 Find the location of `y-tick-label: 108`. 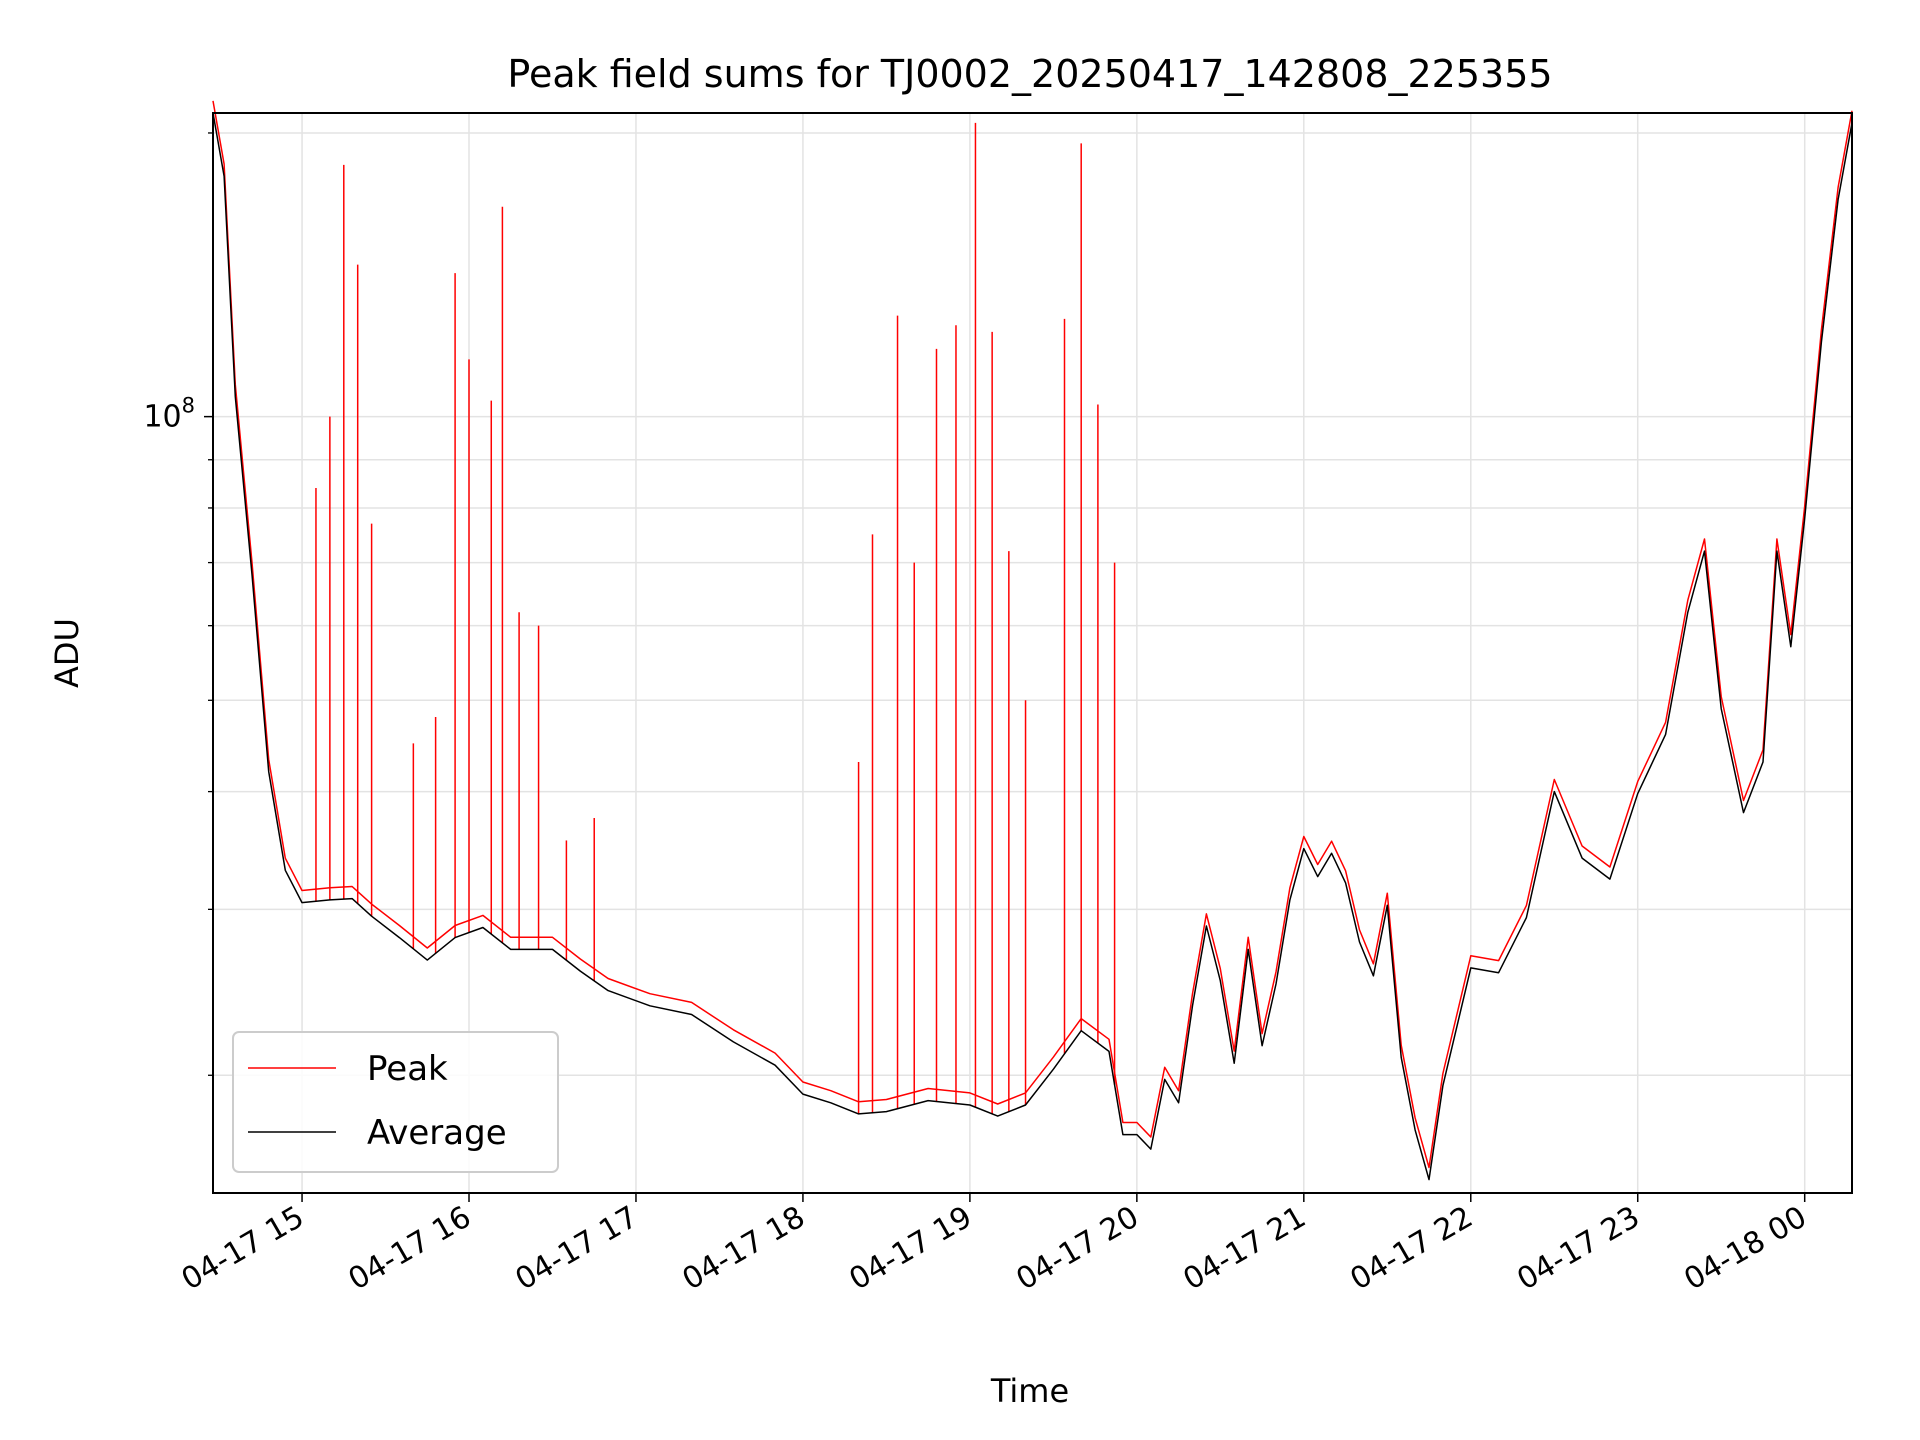

y-tick-label: 108 is located at coordinates (169, 414).